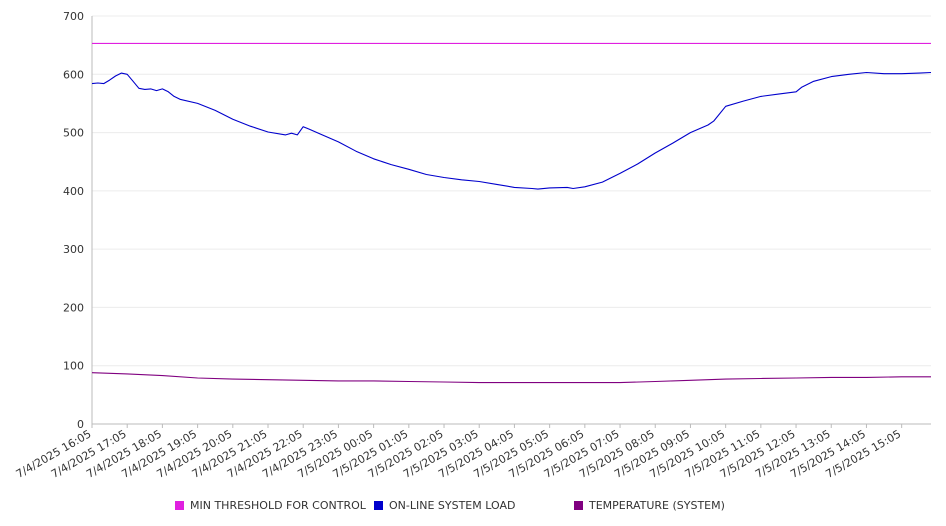  What do you see at coordinates (278, 505) in the screenshot?
I see `legend-label-min-threshold: MIN THRESHOLD FOR CONTROL` at bounding box center [278, 505].